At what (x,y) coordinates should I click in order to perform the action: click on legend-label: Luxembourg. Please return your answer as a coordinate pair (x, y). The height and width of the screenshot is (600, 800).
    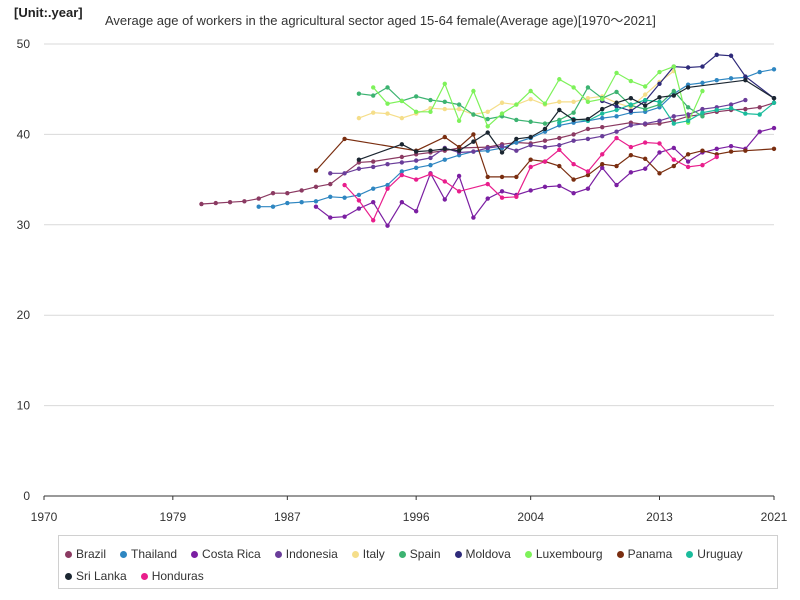
    Looking at the image, I should click on (569, 554).